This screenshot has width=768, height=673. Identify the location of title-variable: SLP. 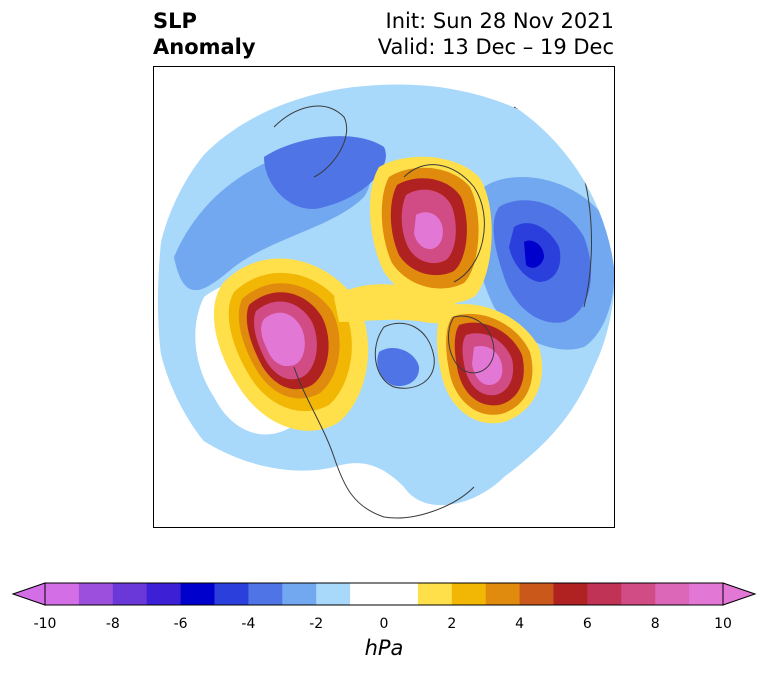
(175, 21).